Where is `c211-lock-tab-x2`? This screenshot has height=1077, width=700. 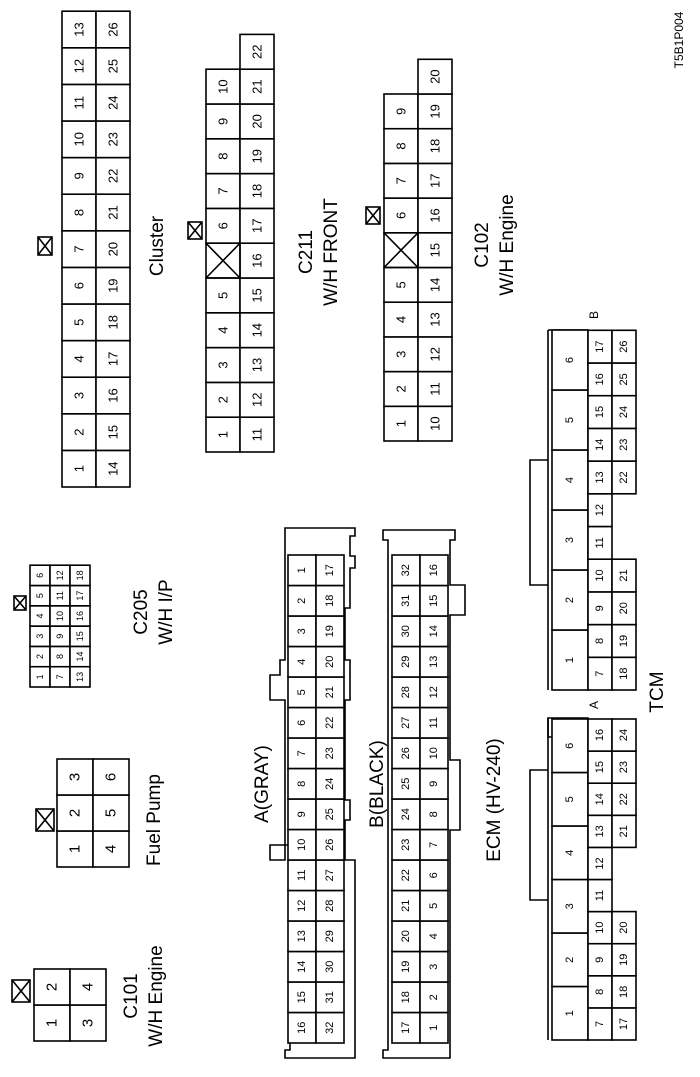 c211-lock-tab-x2 is located at coordinates (195, 230).